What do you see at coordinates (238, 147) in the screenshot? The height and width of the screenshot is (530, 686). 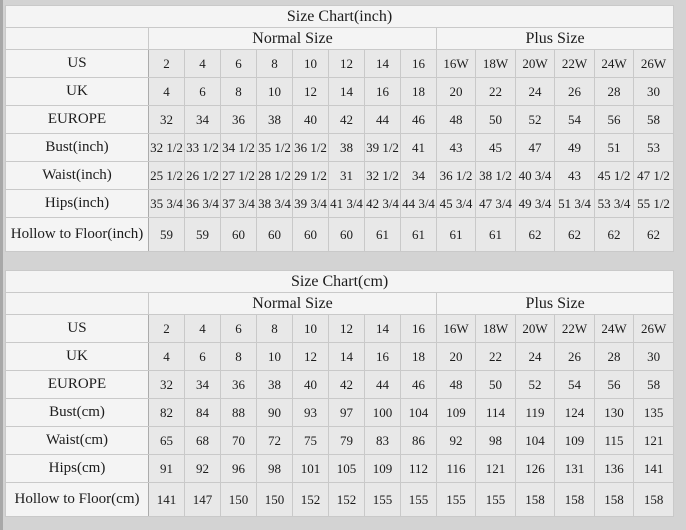 I see `size-cell: 34 1/2` at bounding box center [238, 147].